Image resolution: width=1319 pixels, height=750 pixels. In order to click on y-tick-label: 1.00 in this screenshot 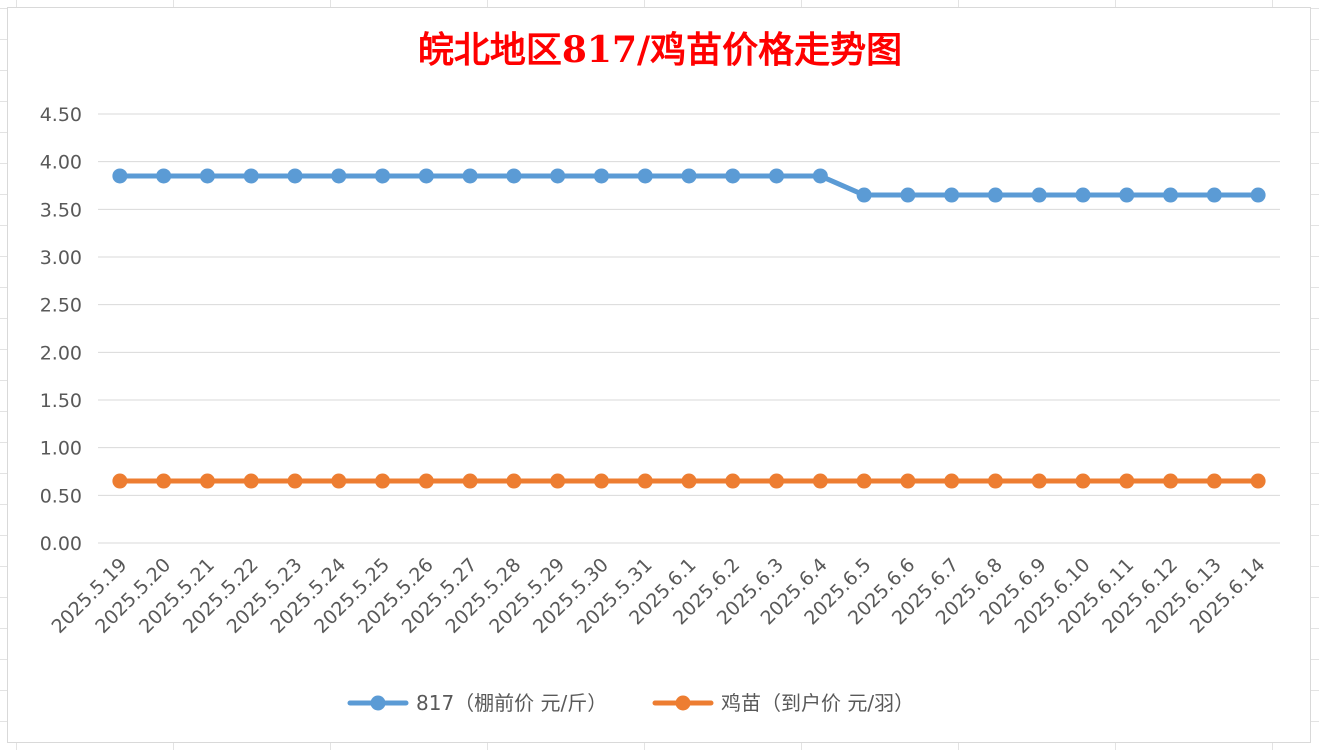, I will do `click(61, 449)`.